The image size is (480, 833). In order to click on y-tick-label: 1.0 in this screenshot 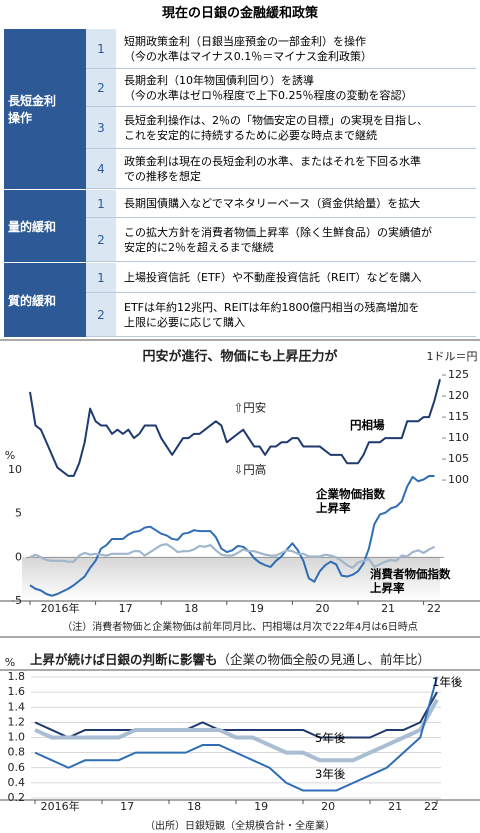, I will do `click(17, 737)`.